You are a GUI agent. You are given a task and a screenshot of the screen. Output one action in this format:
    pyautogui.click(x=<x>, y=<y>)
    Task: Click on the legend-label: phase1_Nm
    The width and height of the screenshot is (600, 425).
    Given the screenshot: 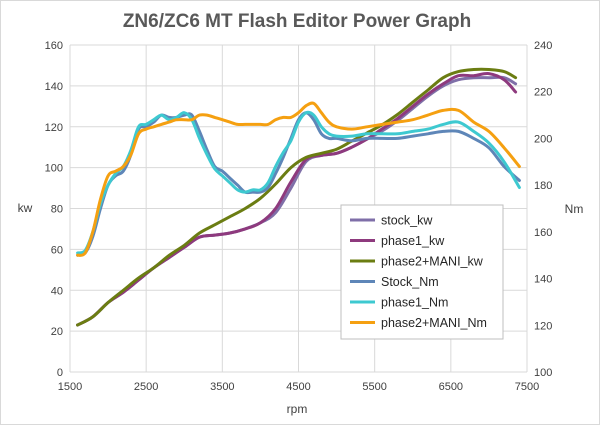 What is the action you would take?
    pyautogui.click(x=414, y=303)
    